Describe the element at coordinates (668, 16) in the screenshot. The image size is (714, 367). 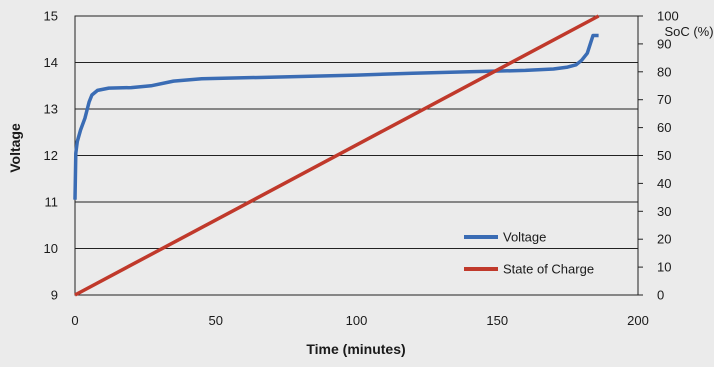
I see `y2-tick-label: 100` at that location.